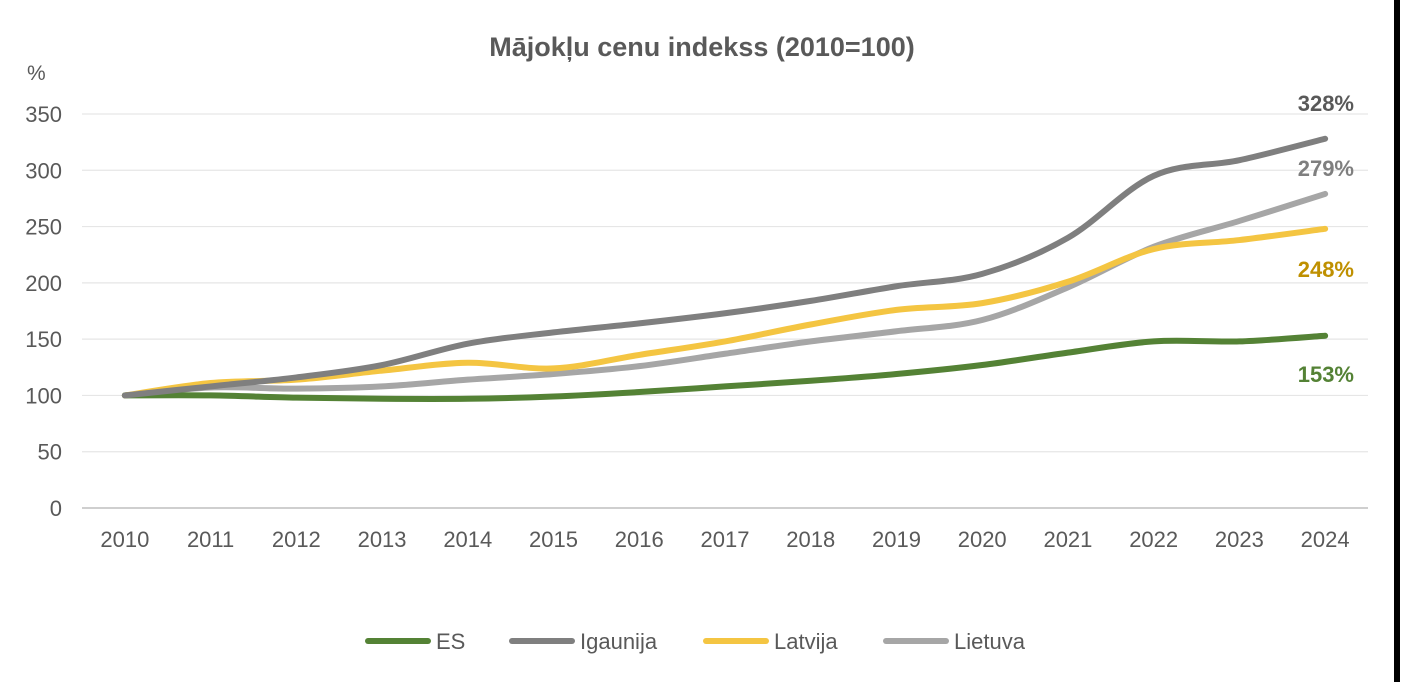 The image size is (1408, 682). What do you see at coordinates (124, 539) in the screenshot?
I see `x-tick-label: 2010` at bounding box center [124, 539].